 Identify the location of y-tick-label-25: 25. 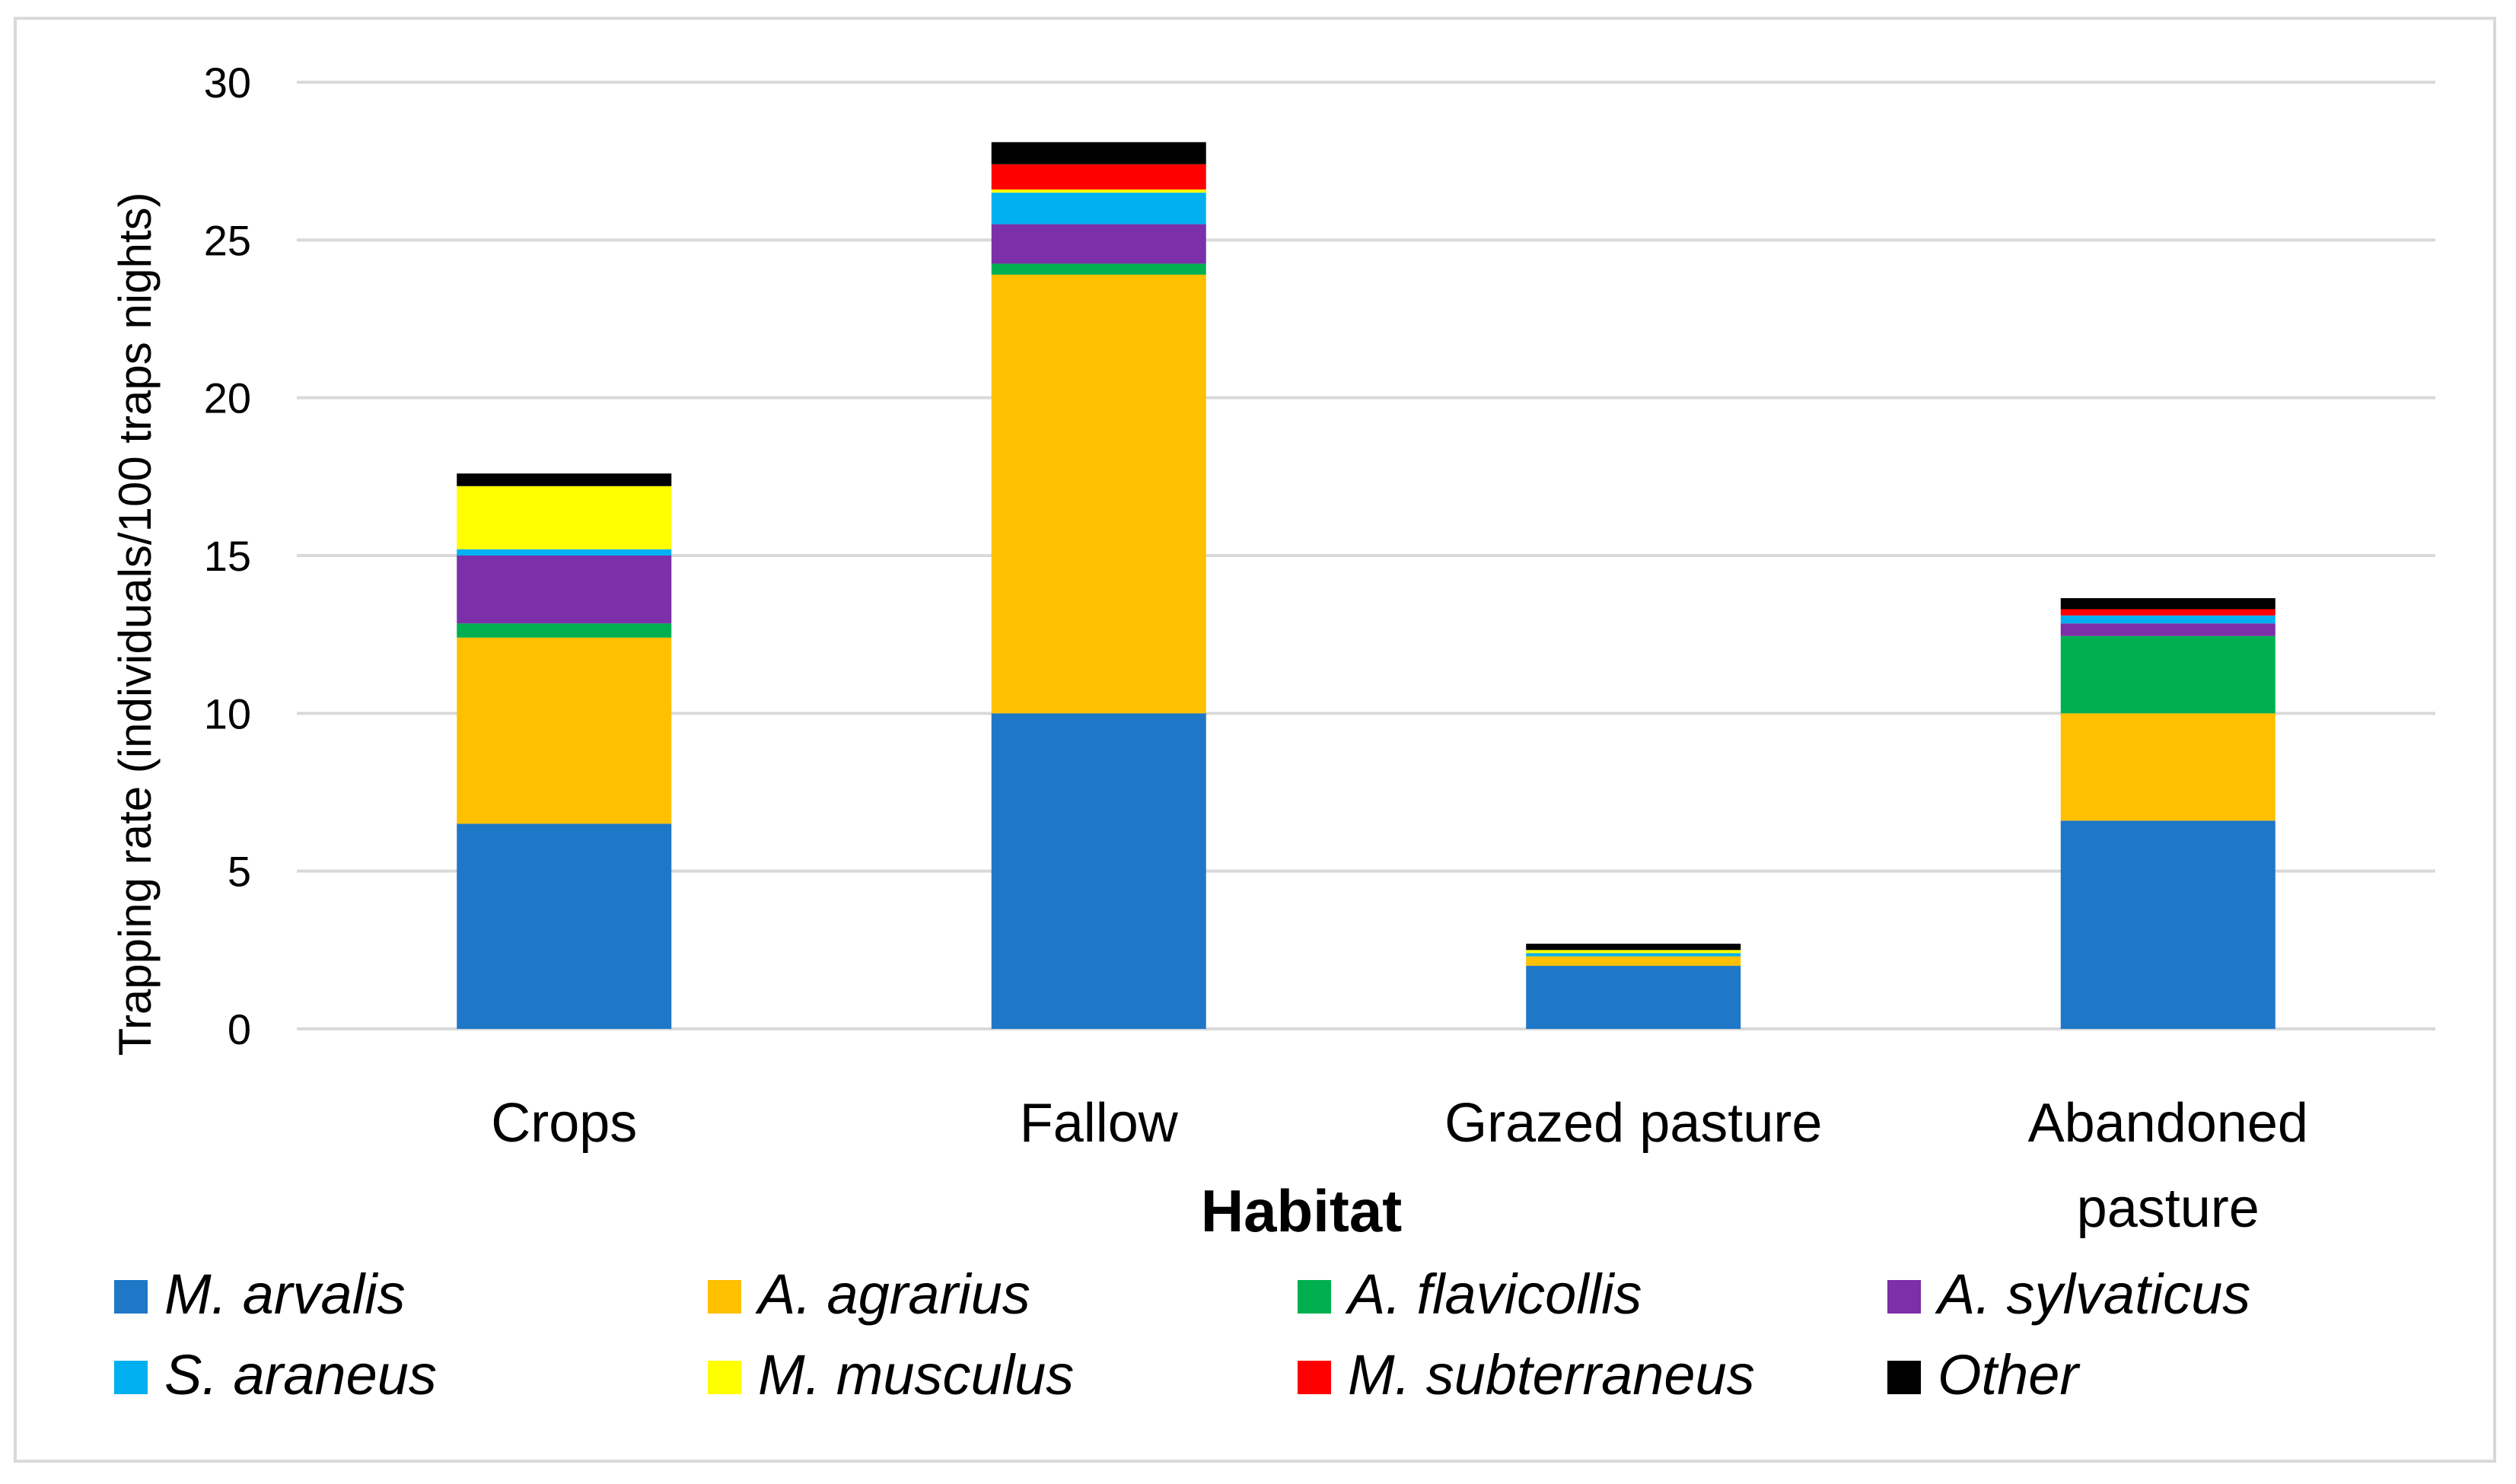
(227, 240).